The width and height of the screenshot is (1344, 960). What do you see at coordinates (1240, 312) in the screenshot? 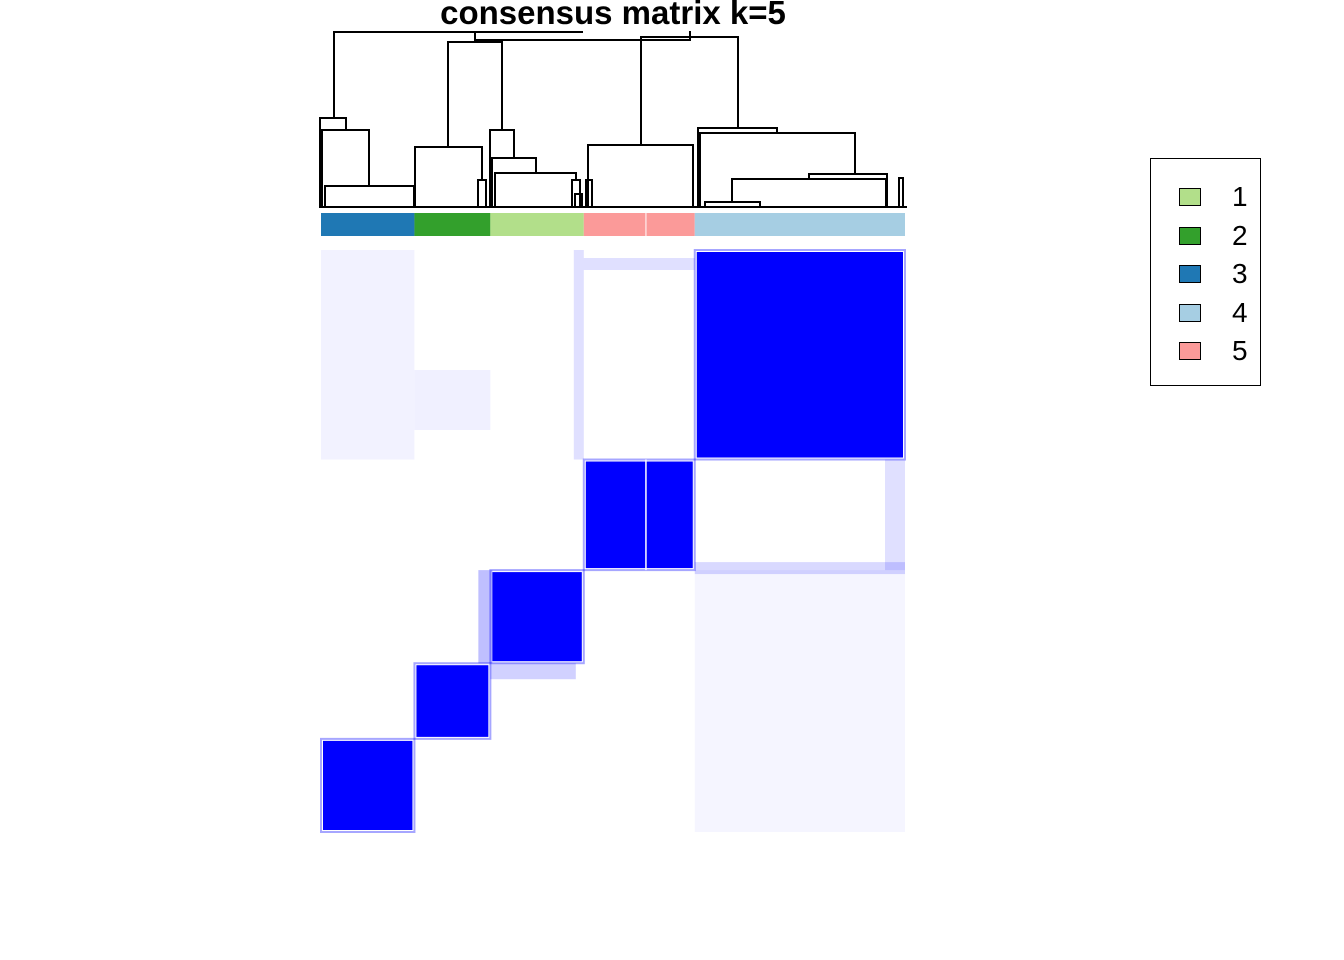
I see `legend-label-4: 4` at bounding box center [1240, 312].